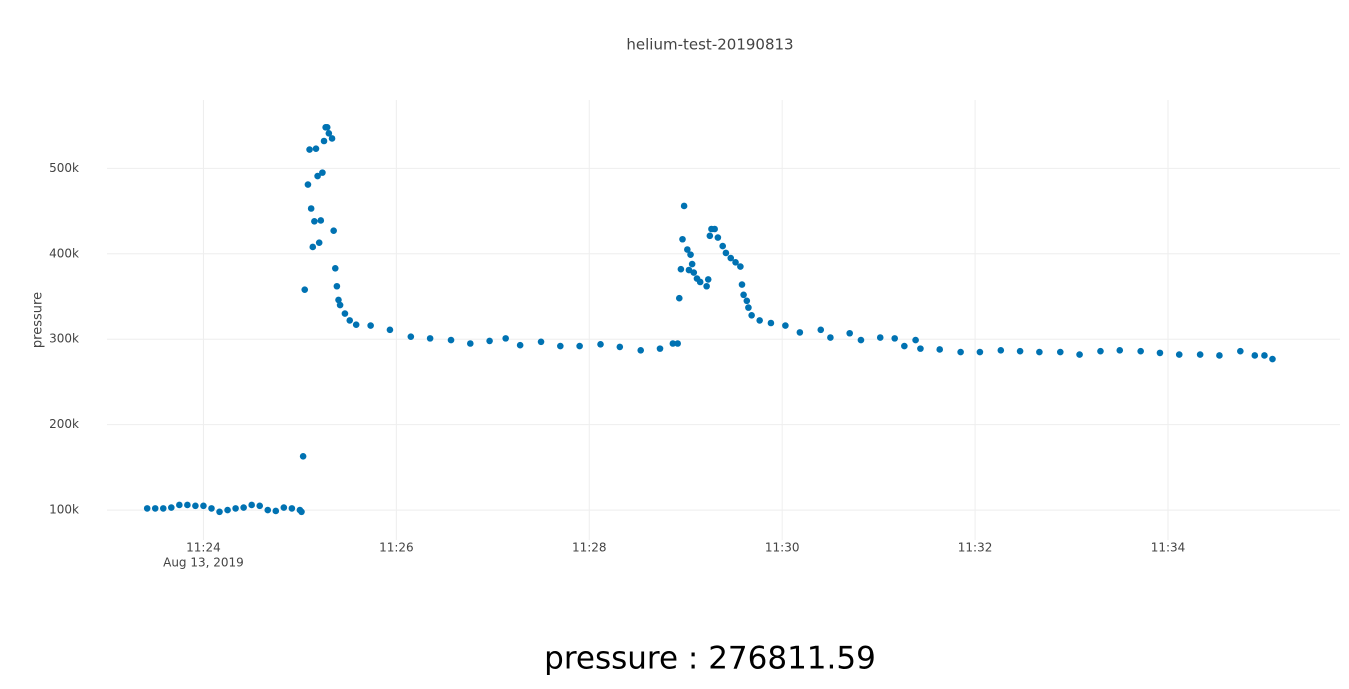 The width and height of the screenshot is (1349, 689). Describe the element at coordinates (1168, 548) in the screenshot. I see `x-tick-label: 11:34` at that location.